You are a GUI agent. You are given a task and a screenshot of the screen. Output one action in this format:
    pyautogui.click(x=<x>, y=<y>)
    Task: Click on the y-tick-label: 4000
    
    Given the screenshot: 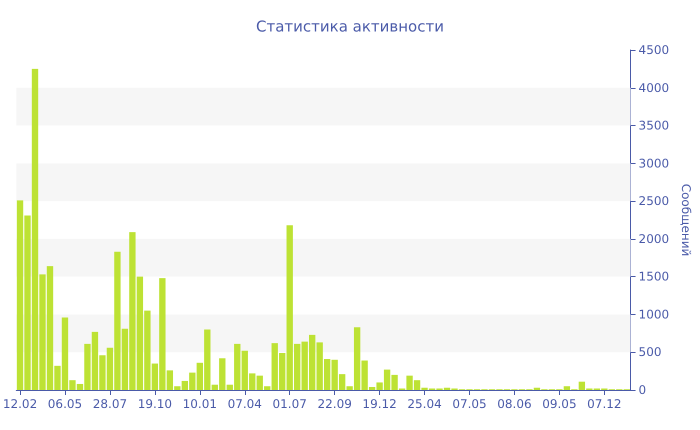 What is the action you would take?
    pyautogui.click(x=654, y=87)
    